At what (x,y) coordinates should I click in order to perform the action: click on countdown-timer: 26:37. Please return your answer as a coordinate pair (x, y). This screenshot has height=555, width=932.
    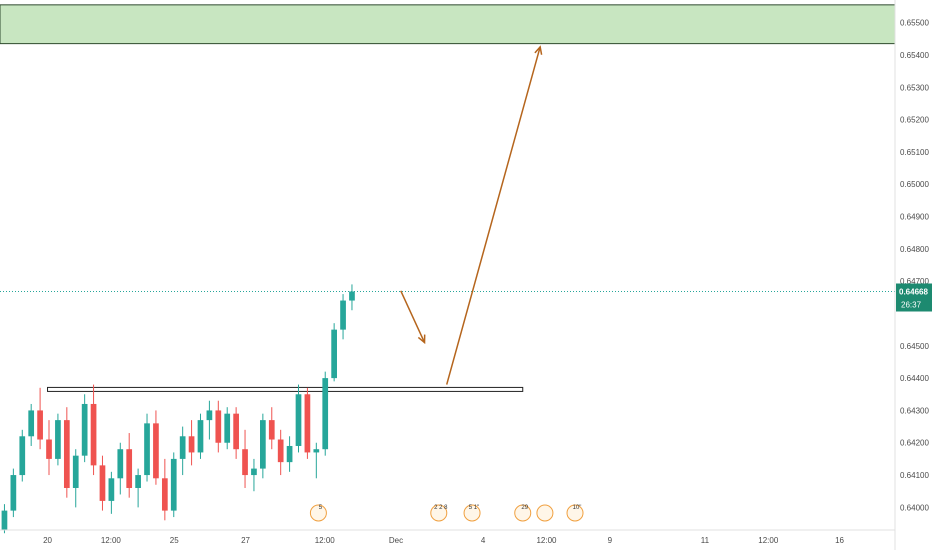
    Looking at the image, I should click on (911, 305).